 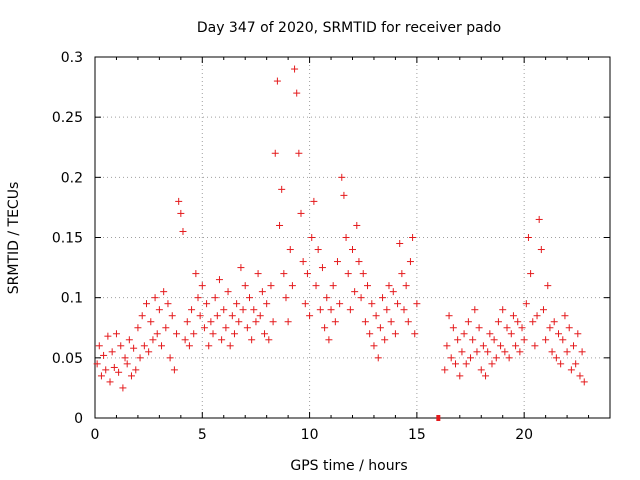 What do you see at coordinates (310, 435) in the screenshot?
I see `x-tick-label: 10` at bounding box center [310, 435].